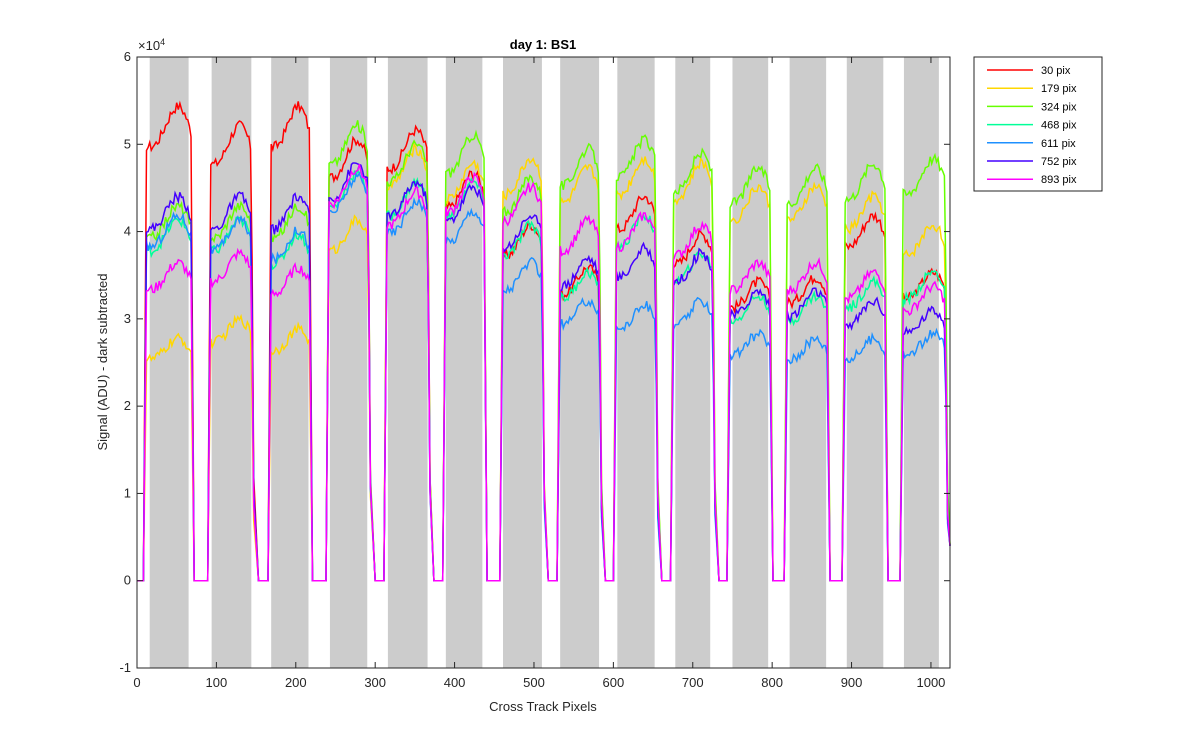 The height and width of the screenshot is (750, 1200). What do you see at coordinates (1059, 180) in the screenshot?
I see `legend-label: 893 pix` at bounding box center [1059, 180].